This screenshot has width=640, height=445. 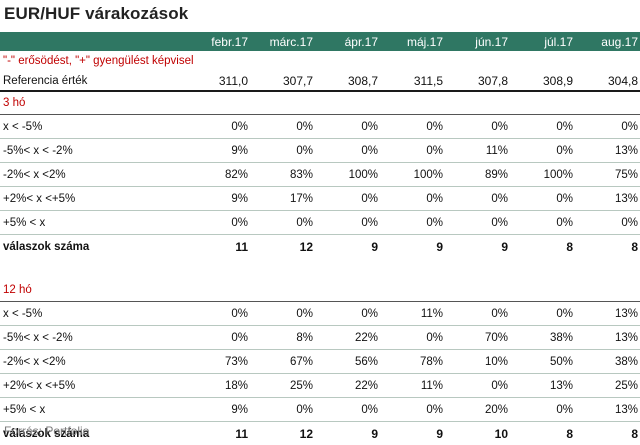 What do you see at coordinates (478, 433) in the screenshot?
I see `responses-count: 10` at bounding box center [478, 433].